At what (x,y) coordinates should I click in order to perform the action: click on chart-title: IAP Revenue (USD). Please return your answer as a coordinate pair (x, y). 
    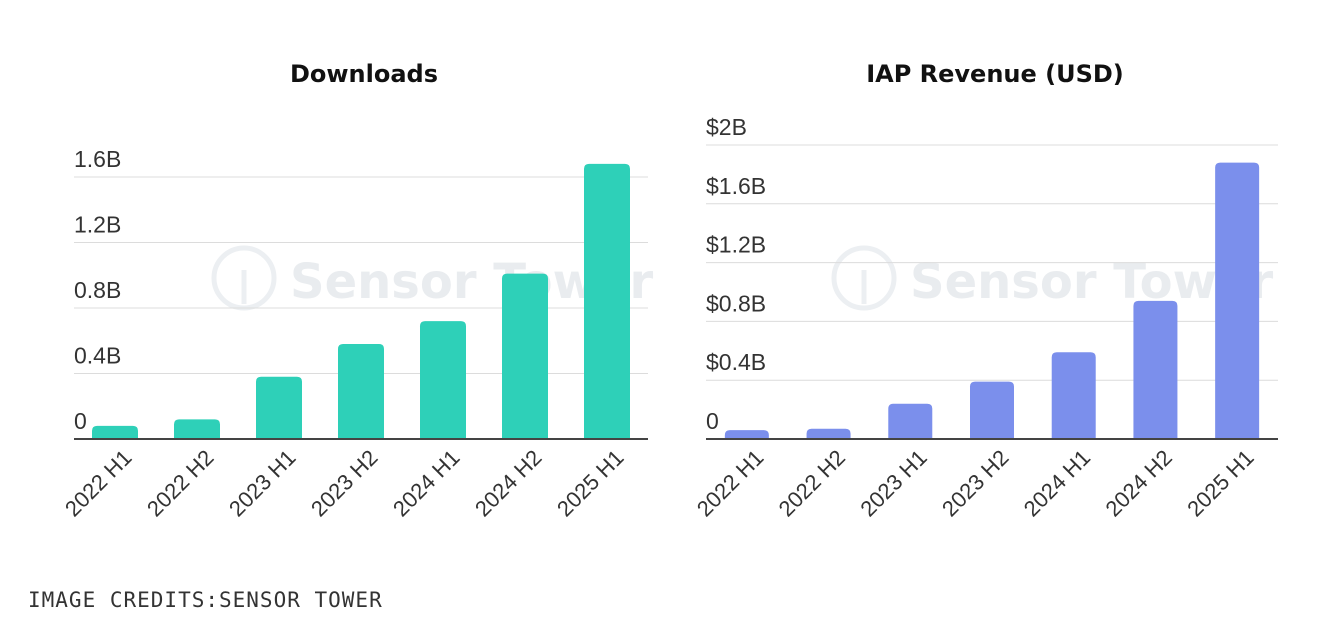
    Looking at the image, I should click on (995, 74).